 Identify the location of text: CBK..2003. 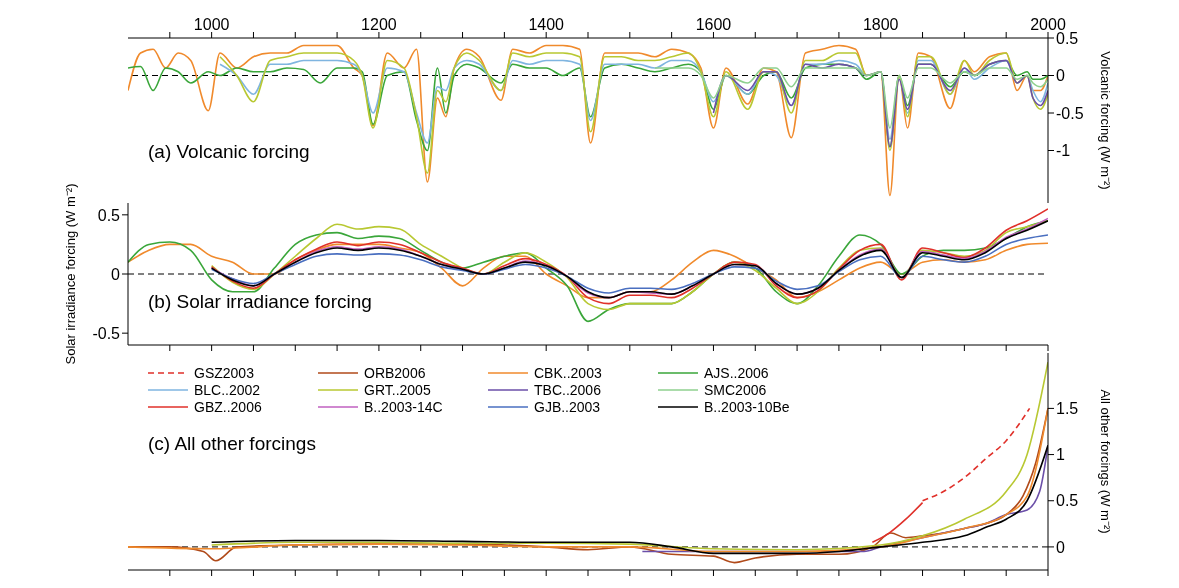
(568, 373).